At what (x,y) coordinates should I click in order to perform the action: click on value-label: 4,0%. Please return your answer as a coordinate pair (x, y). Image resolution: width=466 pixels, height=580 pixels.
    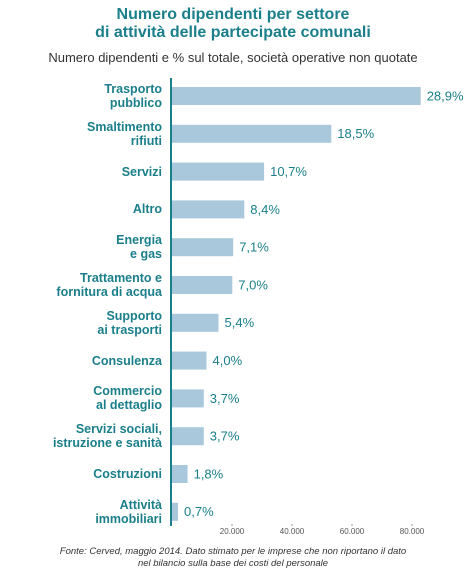
    Looking at the image, I should click on (228, 360).